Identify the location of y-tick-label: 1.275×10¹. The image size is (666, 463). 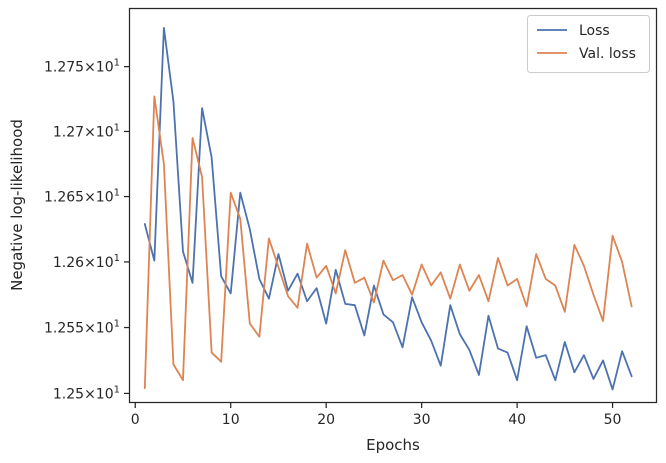
(82, 67).